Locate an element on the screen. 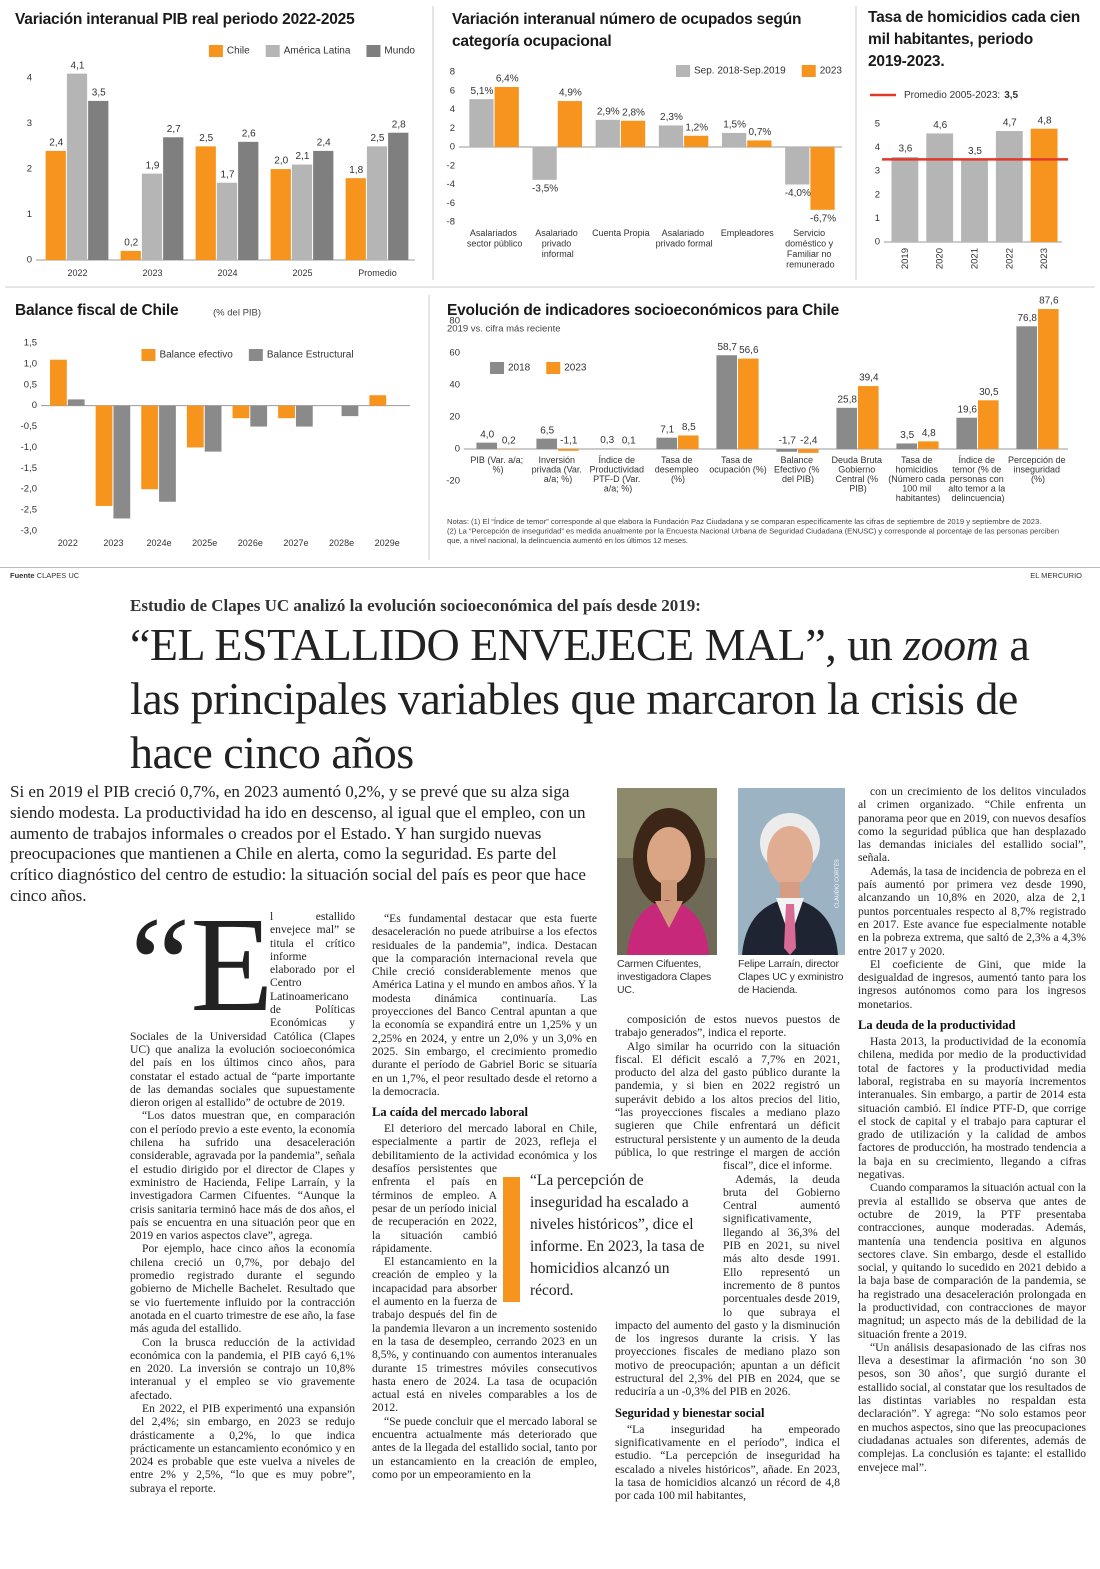 The image size is (1100, 1569). legend-swatch is located at coordinates (497, 368).